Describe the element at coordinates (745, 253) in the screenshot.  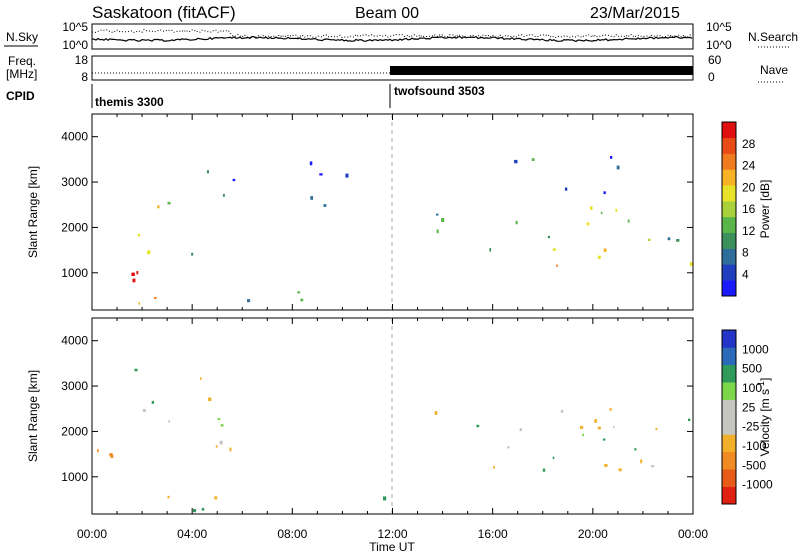
I see `power-colorbar-tick: 8` at that location.